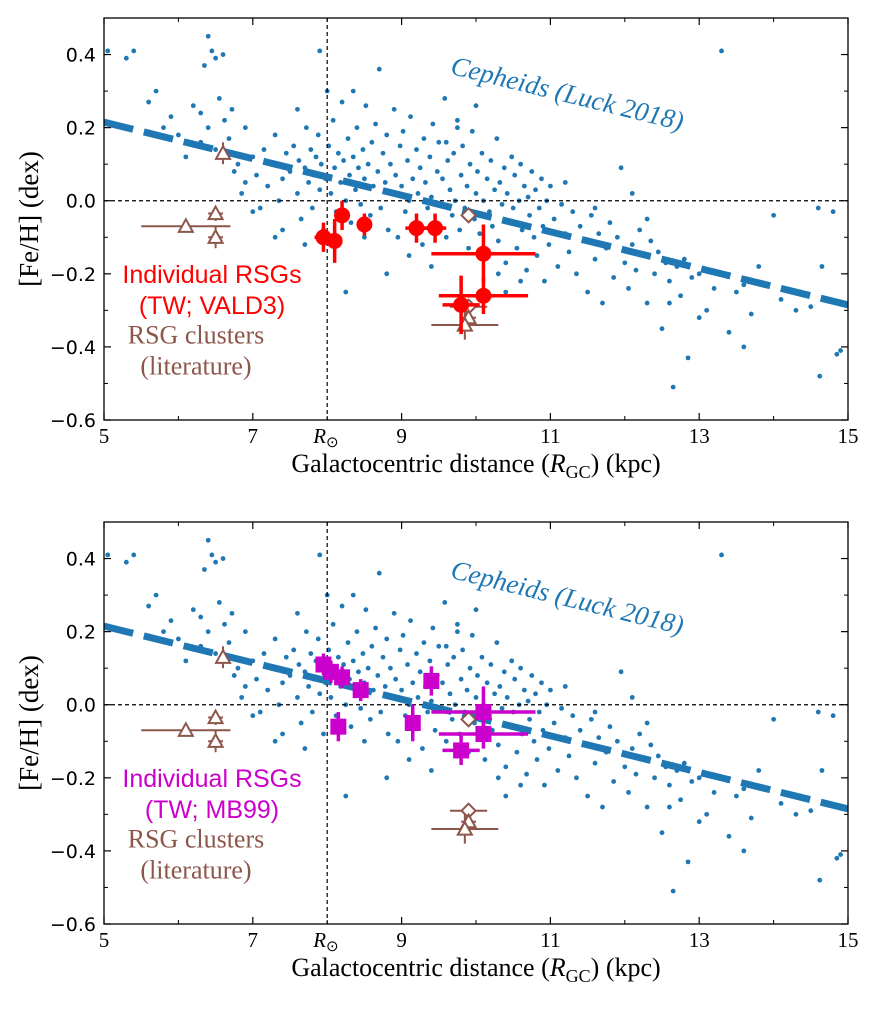 Image resolution: width=883 pixels, height=1009 pixels. Describe the element at coordinates (557, 967) in the screenshot. I see `x-axis-label-symbol: R` at that location.